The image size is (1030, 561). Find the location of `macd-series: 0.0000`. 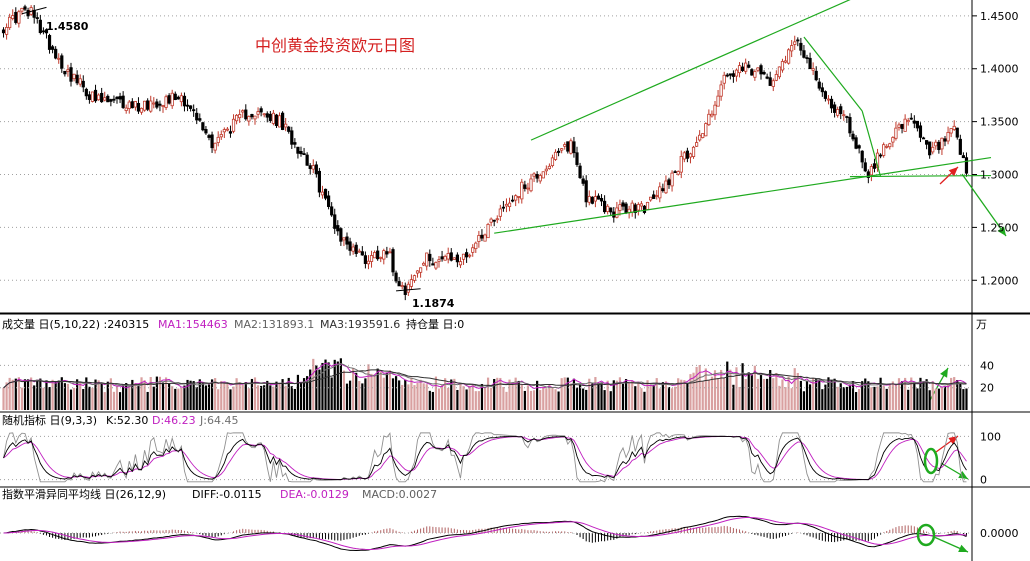

macd-series: 0.0000 is located at coordinates (509, 533).